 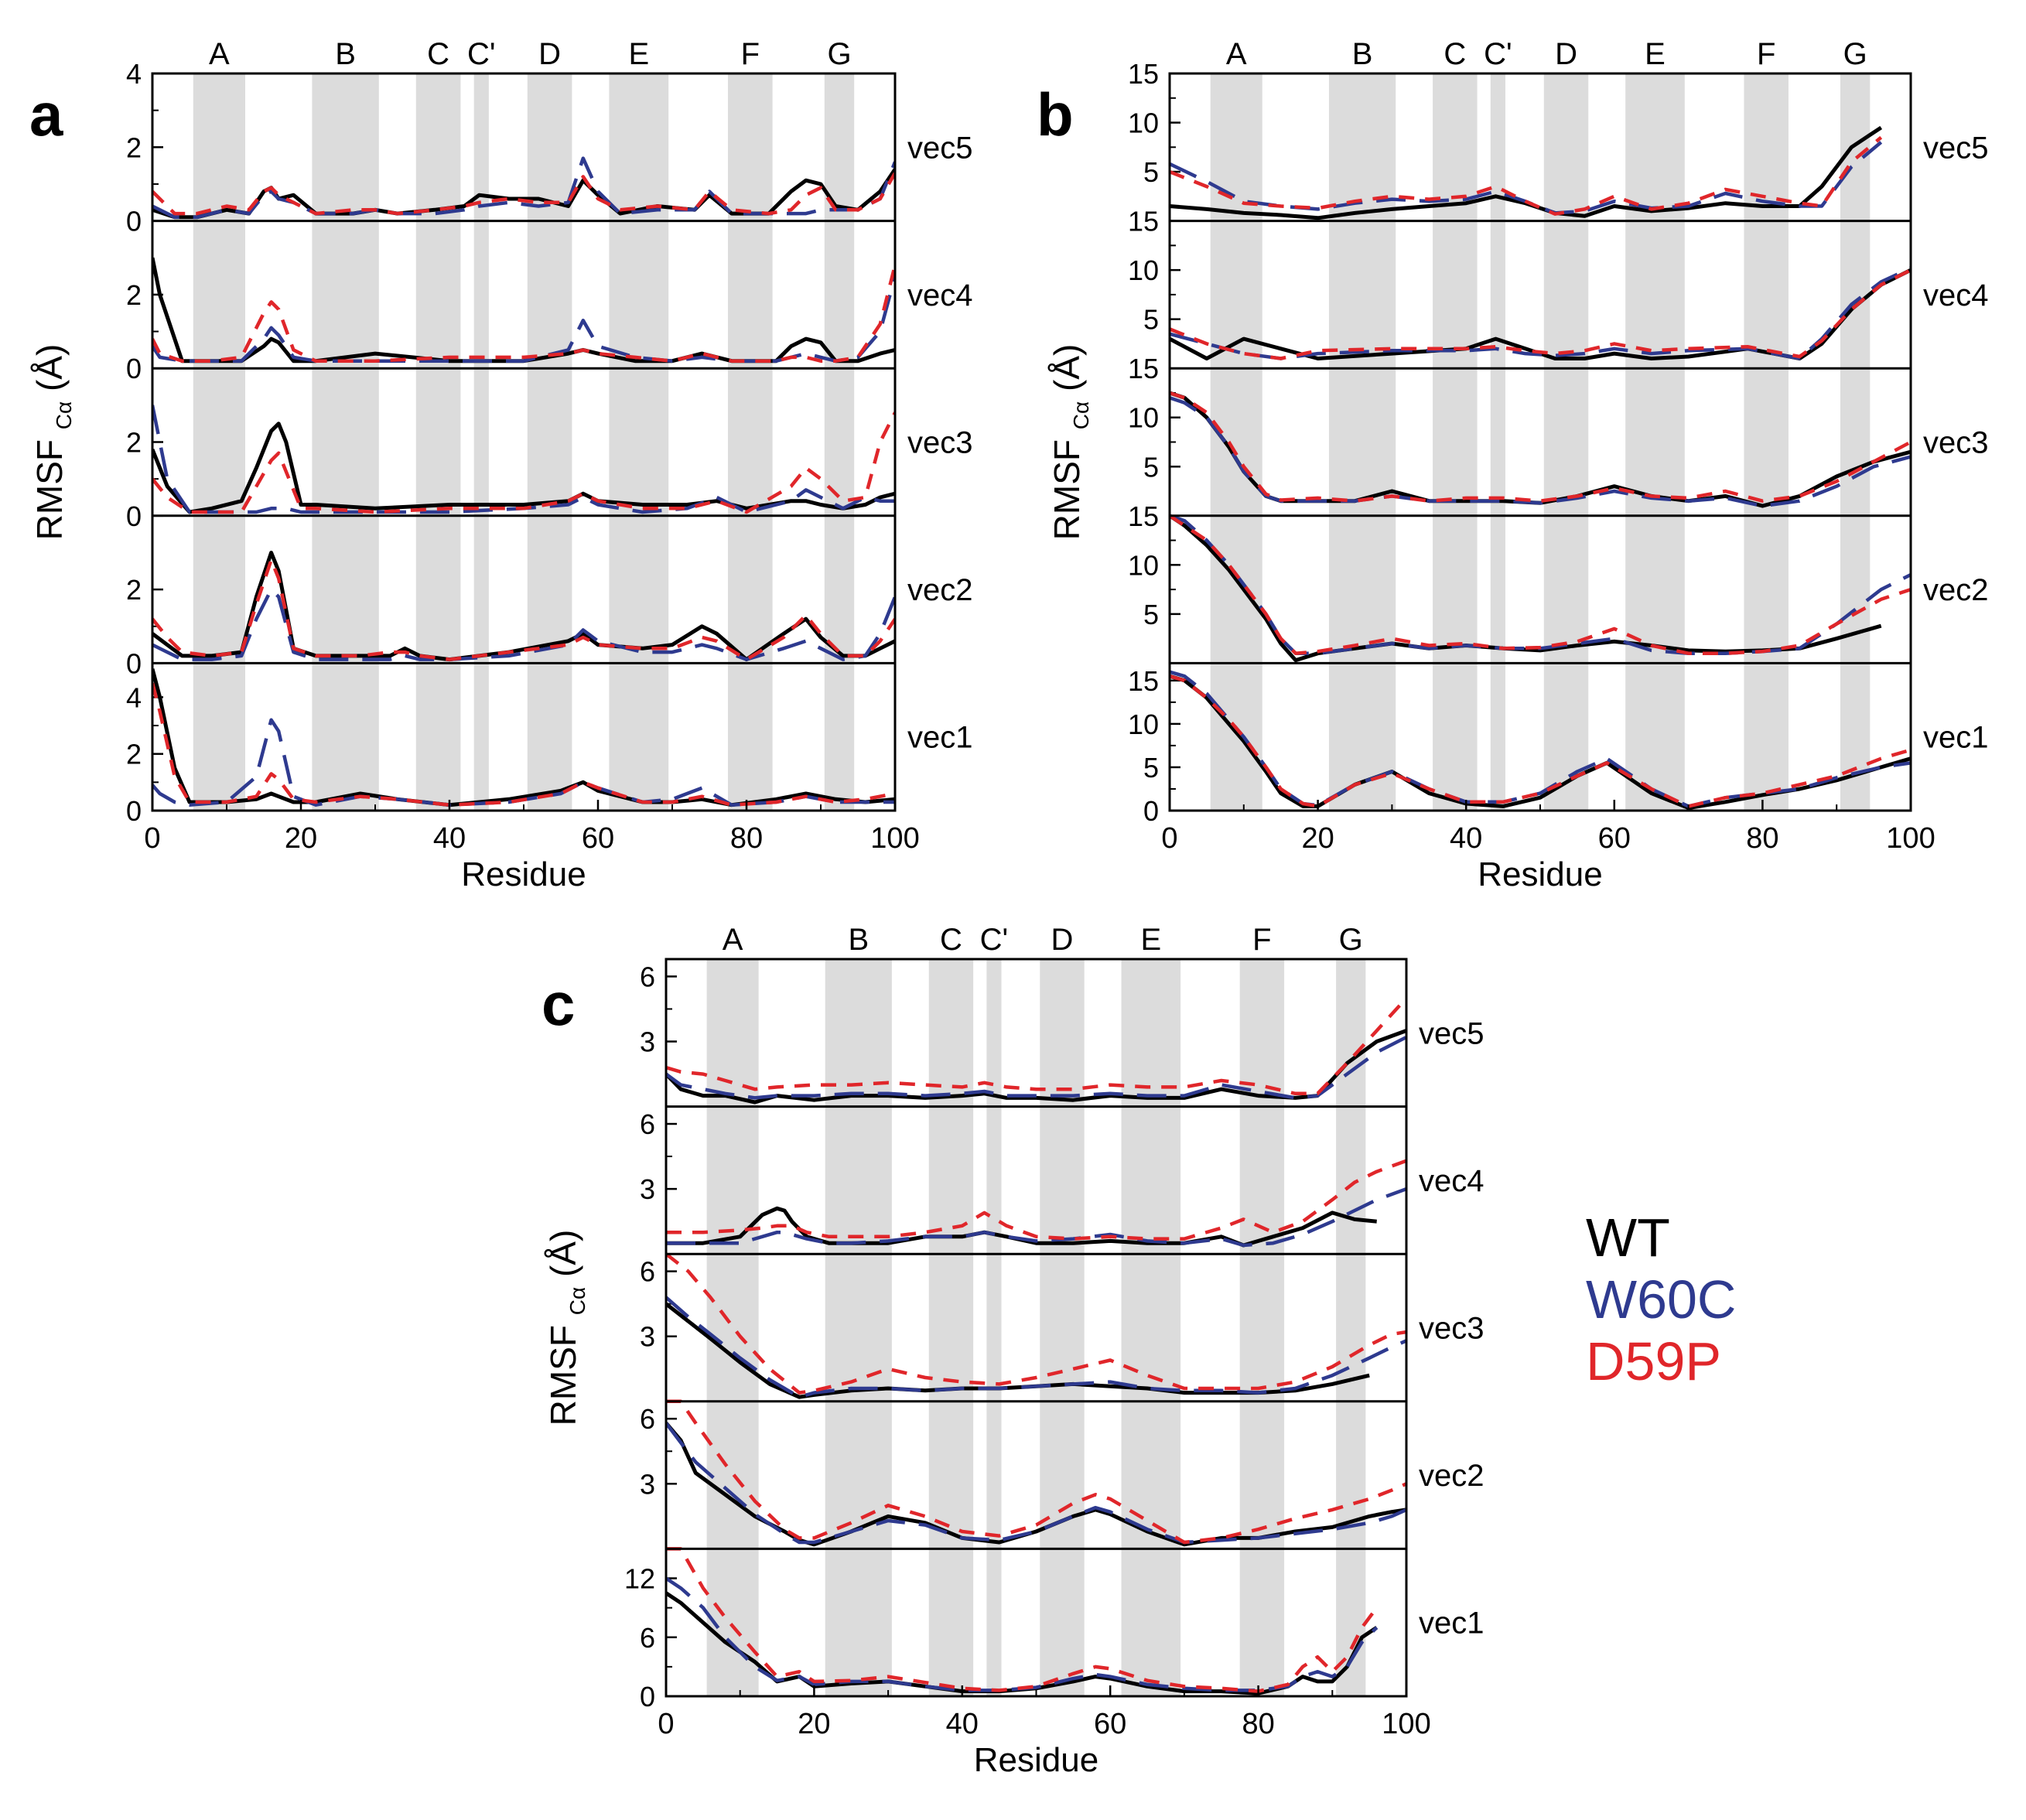 What do you see at coordinates (746, 838) in the screenshot?
I see `x-tick-label: 80` at bounding box center [746, 838].